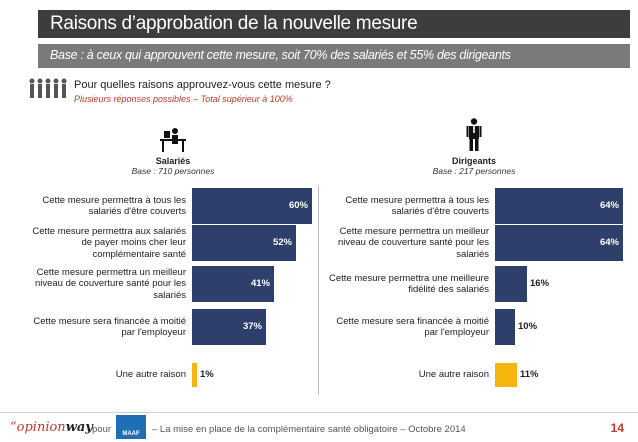  What do you see at coordinates (528, 326) in the screenshot?
I see `data-label-dirigeants-3: 10%` at bounding box center [528, 326].